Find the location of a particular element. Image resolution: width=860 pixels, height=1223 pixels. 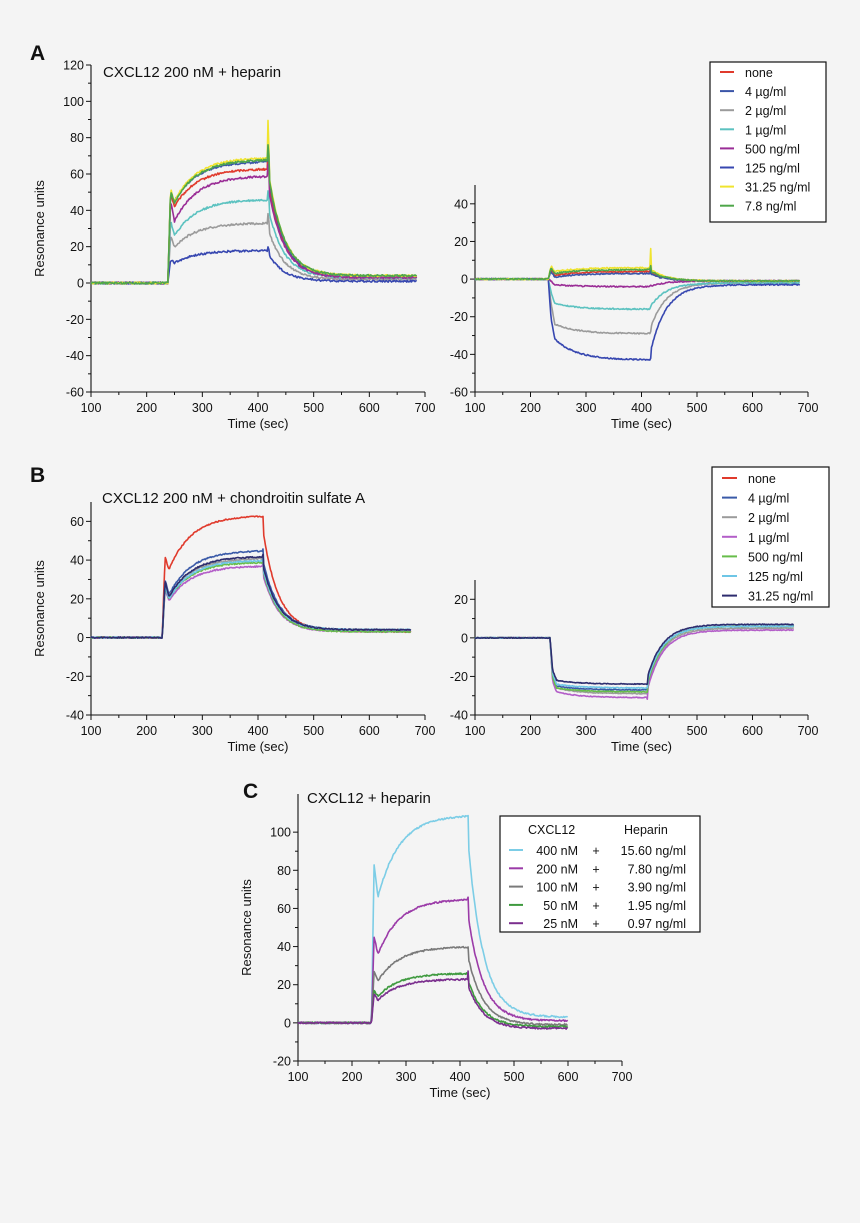

series-line-4-g-ml is located at coordinates (634, 658).